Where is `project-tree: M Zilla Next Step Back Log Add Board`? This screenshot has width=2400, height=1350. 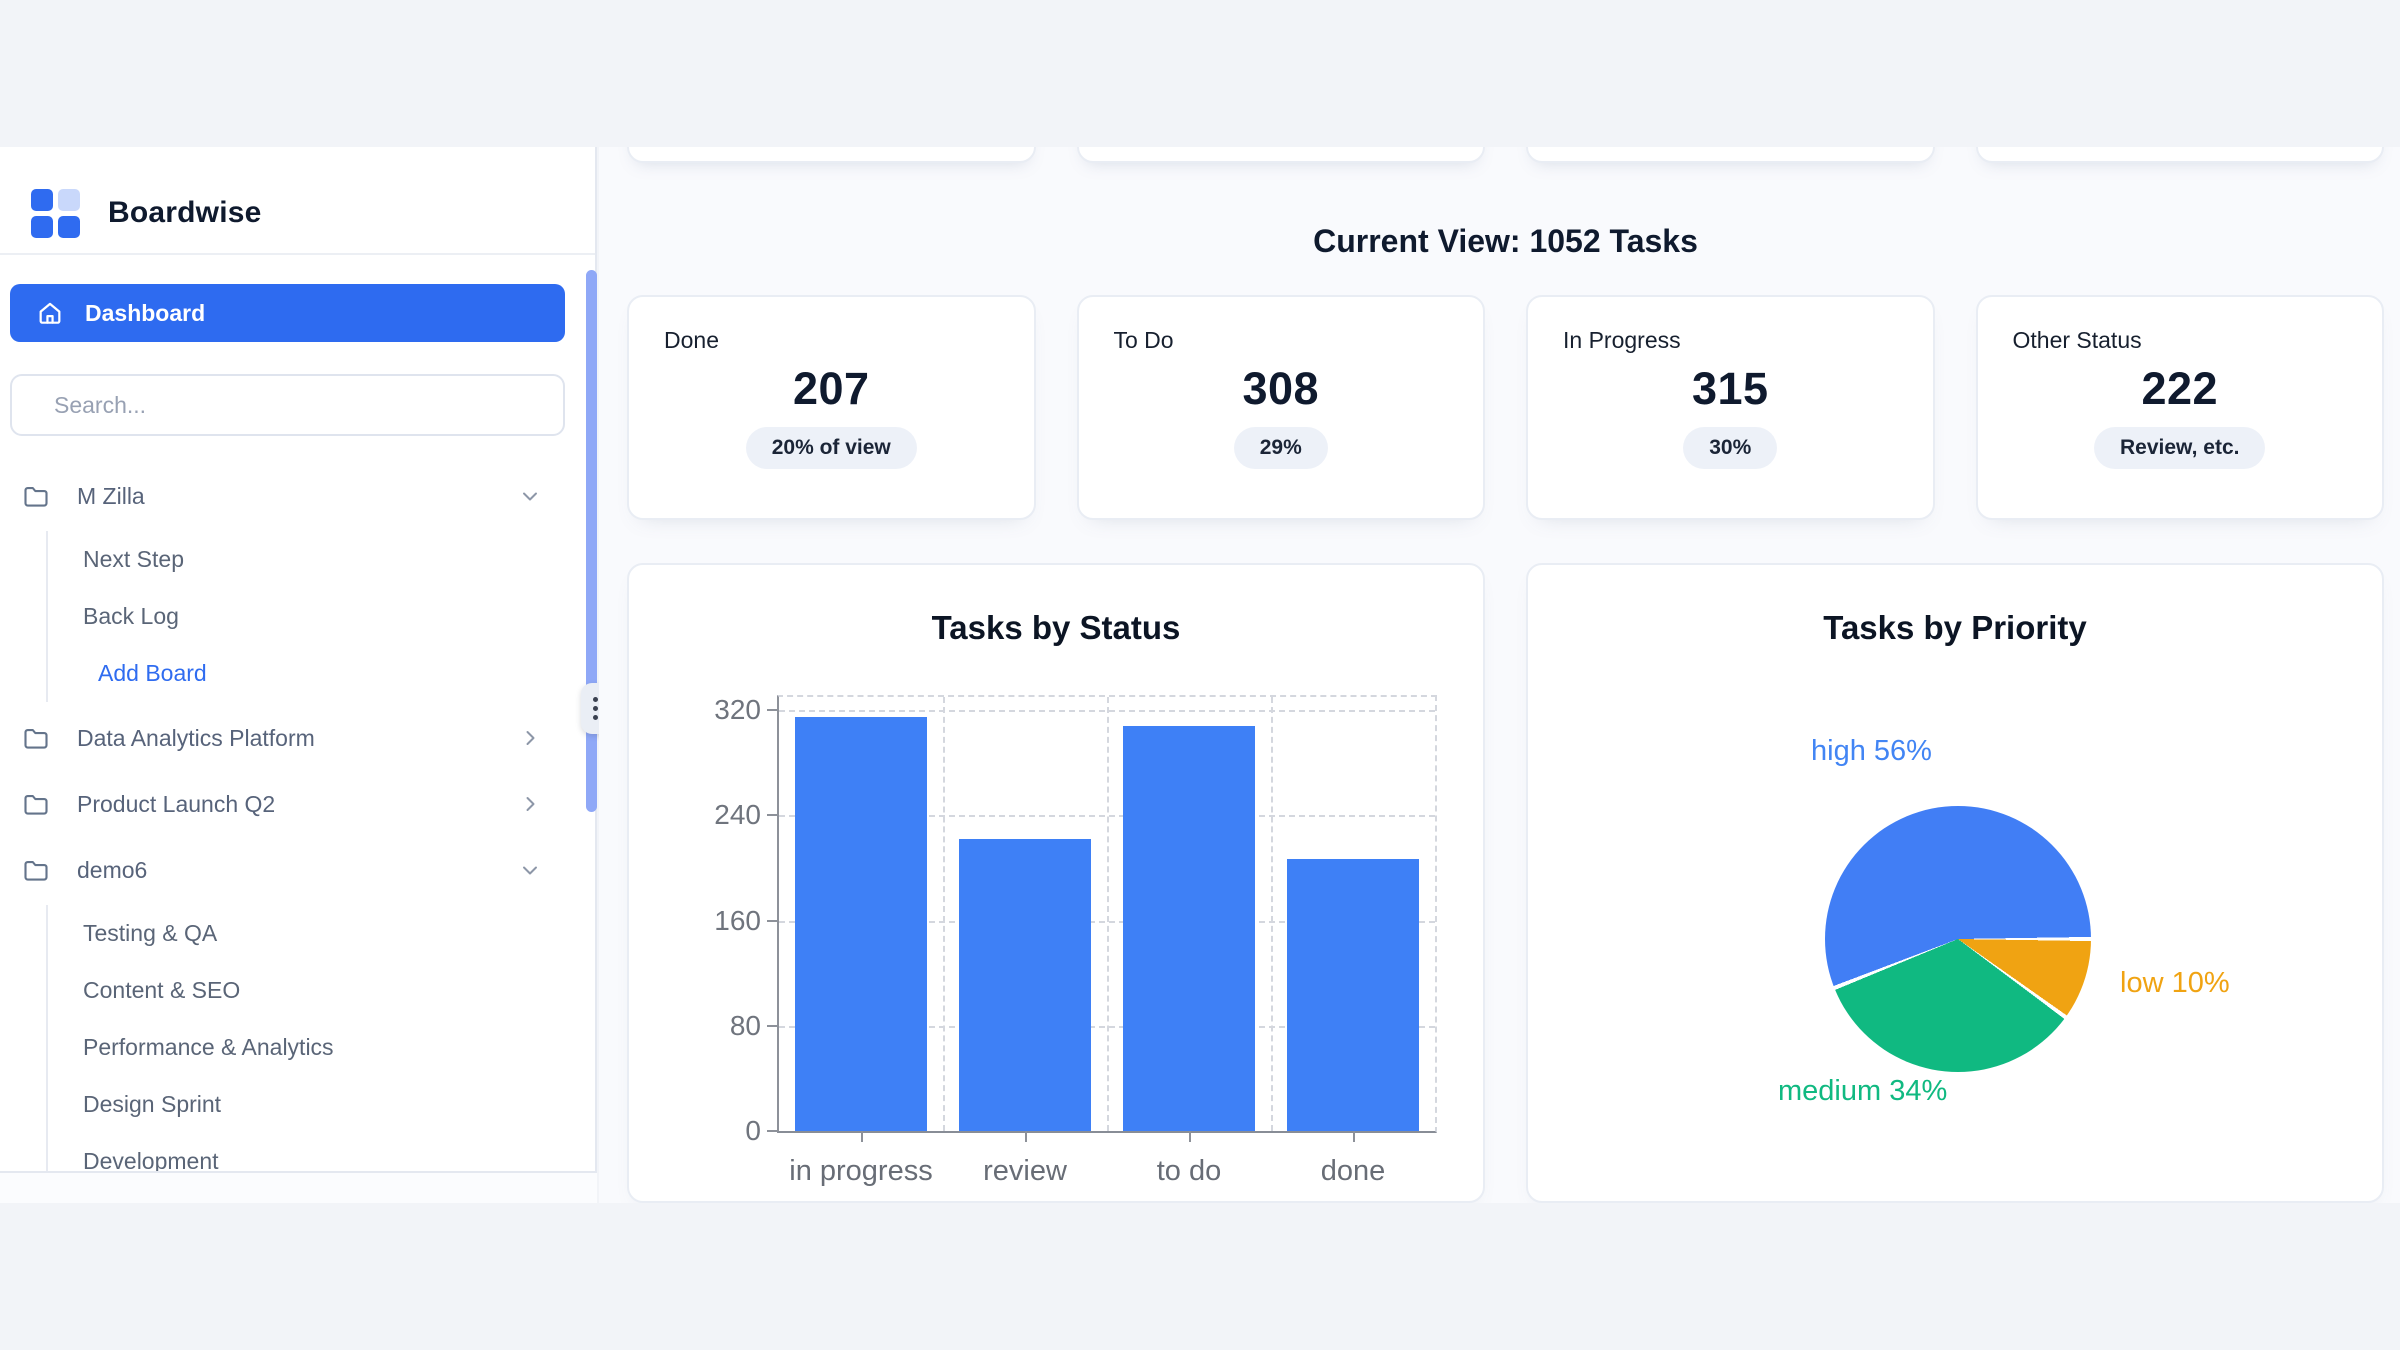
project-tree: M Zilla Next Step Back Log Add Board is located at coordinates (287, 819).